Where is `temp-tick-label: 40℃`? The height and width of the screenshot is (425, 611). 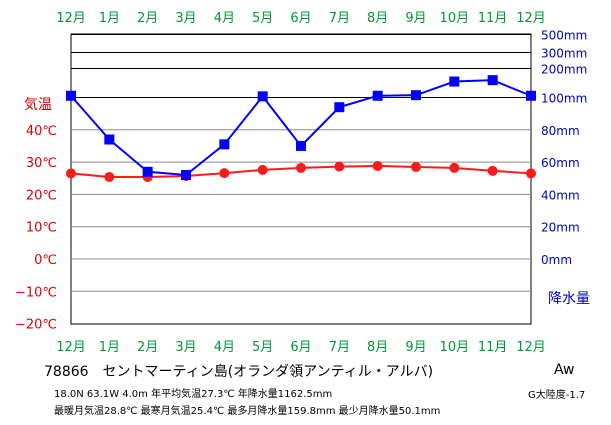
temp-tick-label: 40℃ is located at coordinates (41, 131).